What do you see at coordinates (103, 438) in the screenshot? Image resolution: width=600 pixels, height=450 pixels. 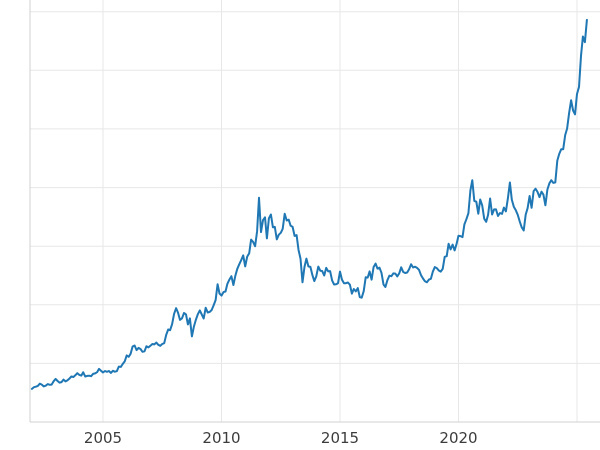 I see `x-tick-label: 2005` at bounding box center [103, 438].